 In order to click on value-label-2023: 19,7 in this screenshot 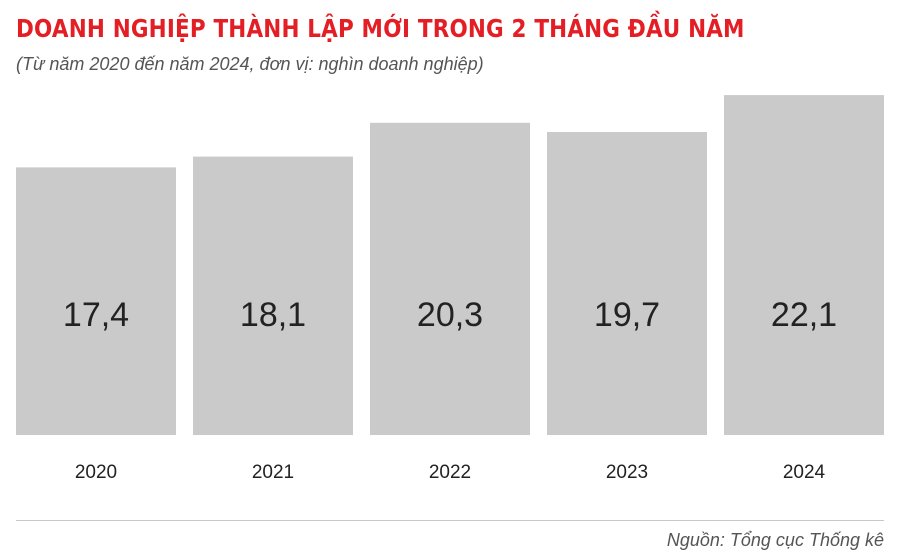, I will do `click(627, 315)`.